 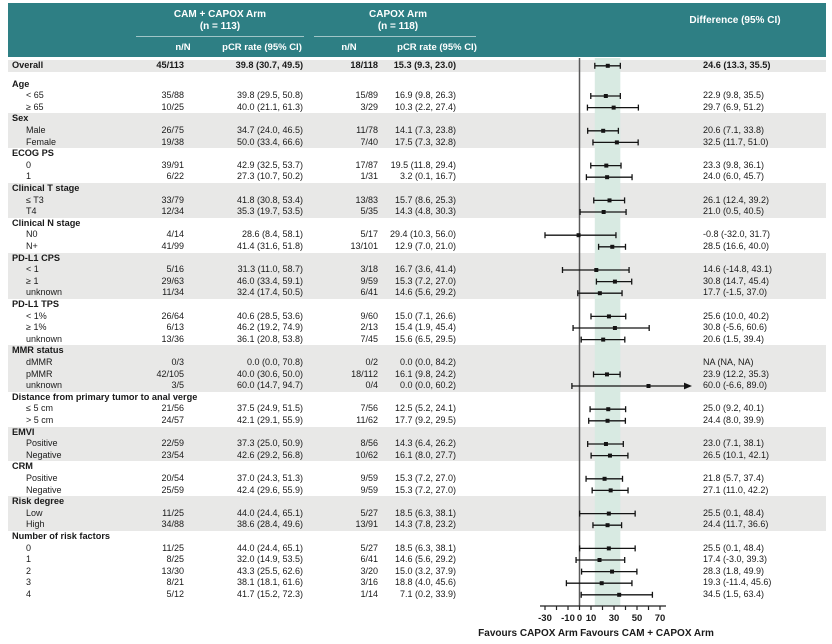 What do you see at coordinates (369, 315) in the screenshot?
I see `capox-n-N-value: 9/60` at bounding box center [369, 315].